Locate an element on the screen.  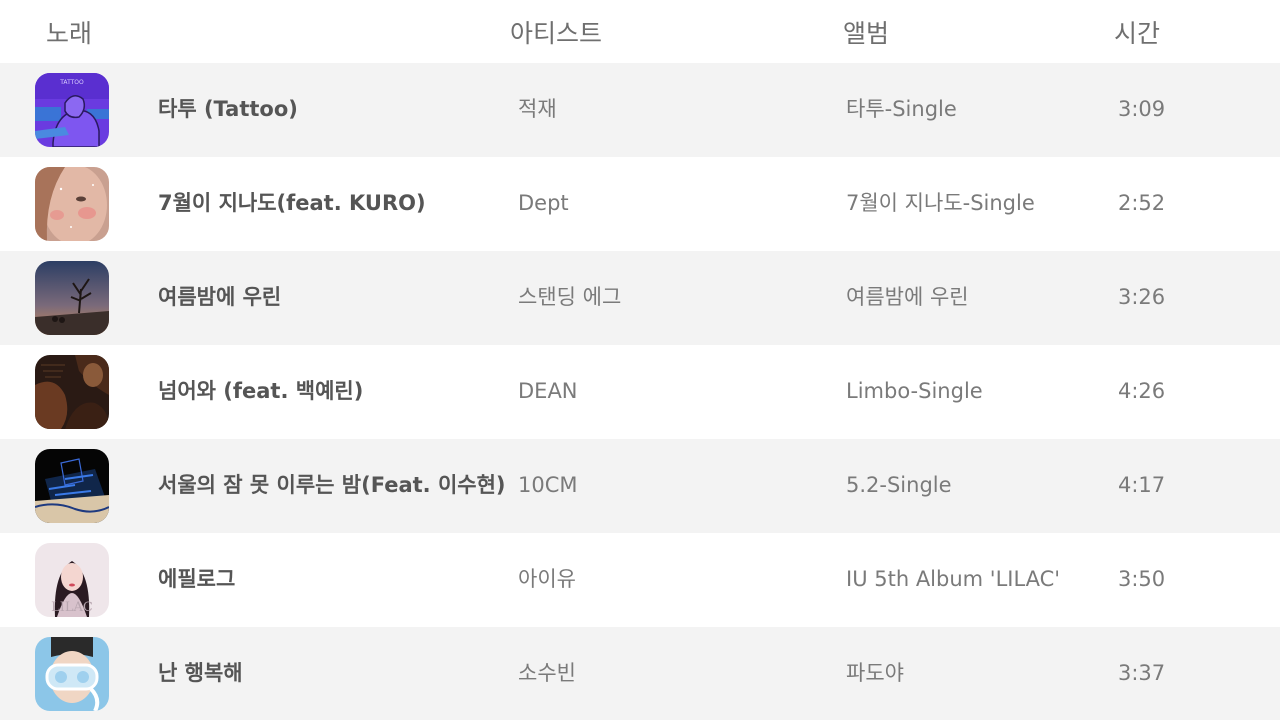
header-time: 시간 is located at coordinates (1137, 33).